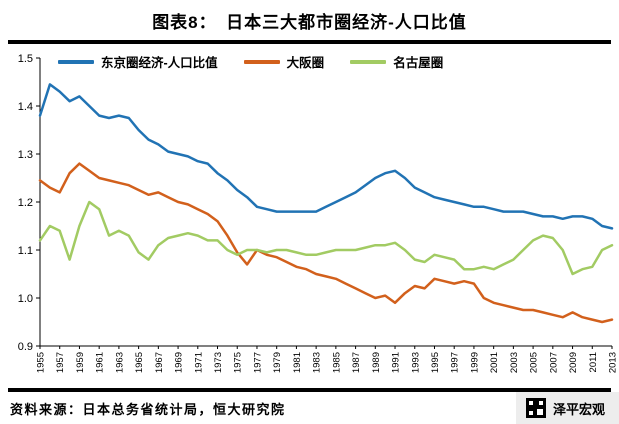  Describe the element at coordinates (396, 362) in the screenshot. I see `x-axis-label: 1991` at that location.